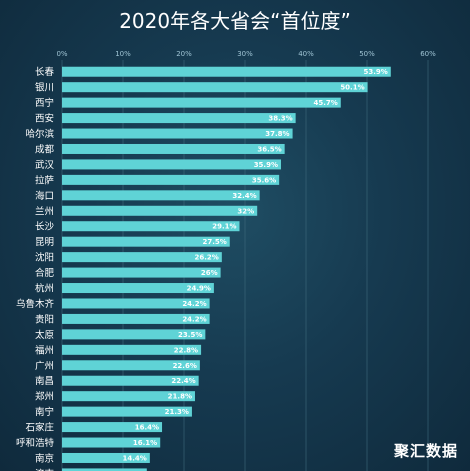 This screenshot has width=470, height=471. What do you see at coordinates (425, 451) in the screenshot?
I see `watermark: 聚汇数据` at bounding box center [425, 451].